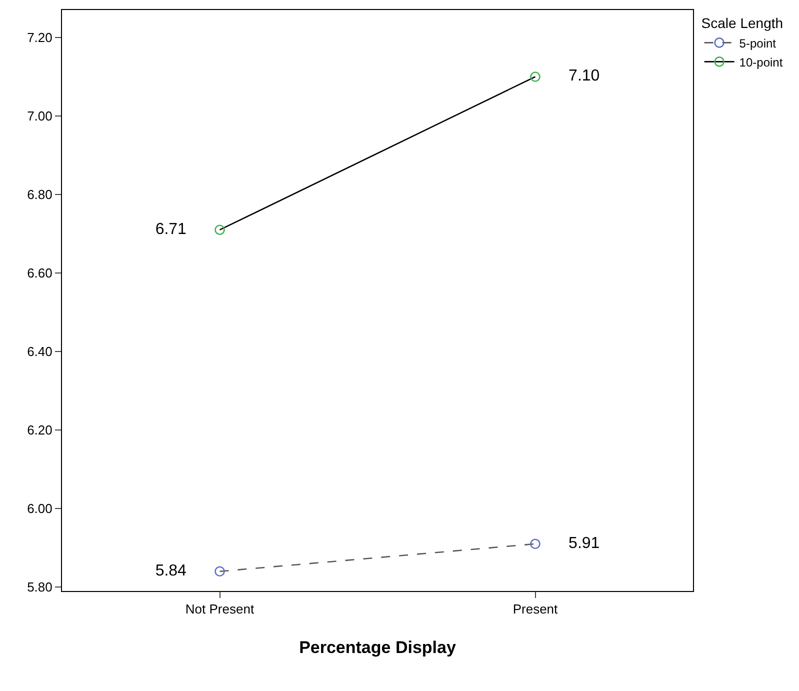 The height and width of the screenshot is (691, 799). What do you see at coordinates (571, 76) in the screenshot?
I see `data-label: 7.10` at bounding box center [571, 76].